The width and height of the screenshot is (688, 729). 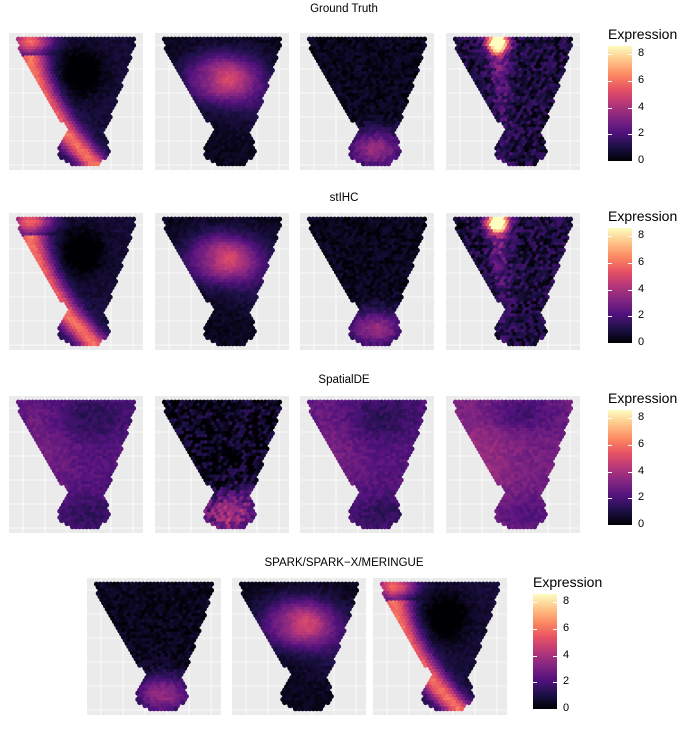 I want to click on facet-title: stIHC, so click(x=344, y=198).